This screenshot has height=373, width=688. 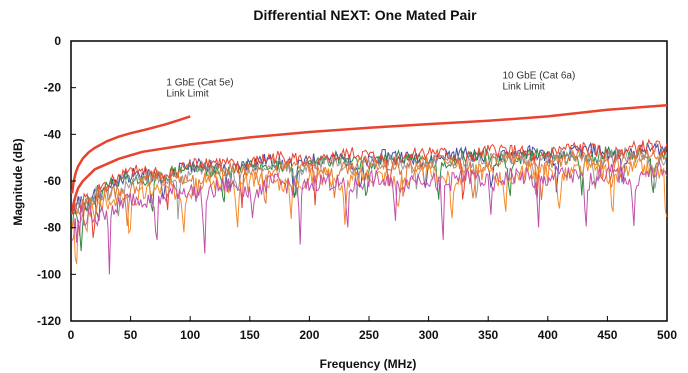 I want to click on y-tick-label: -20, so click(x=53, y=88).